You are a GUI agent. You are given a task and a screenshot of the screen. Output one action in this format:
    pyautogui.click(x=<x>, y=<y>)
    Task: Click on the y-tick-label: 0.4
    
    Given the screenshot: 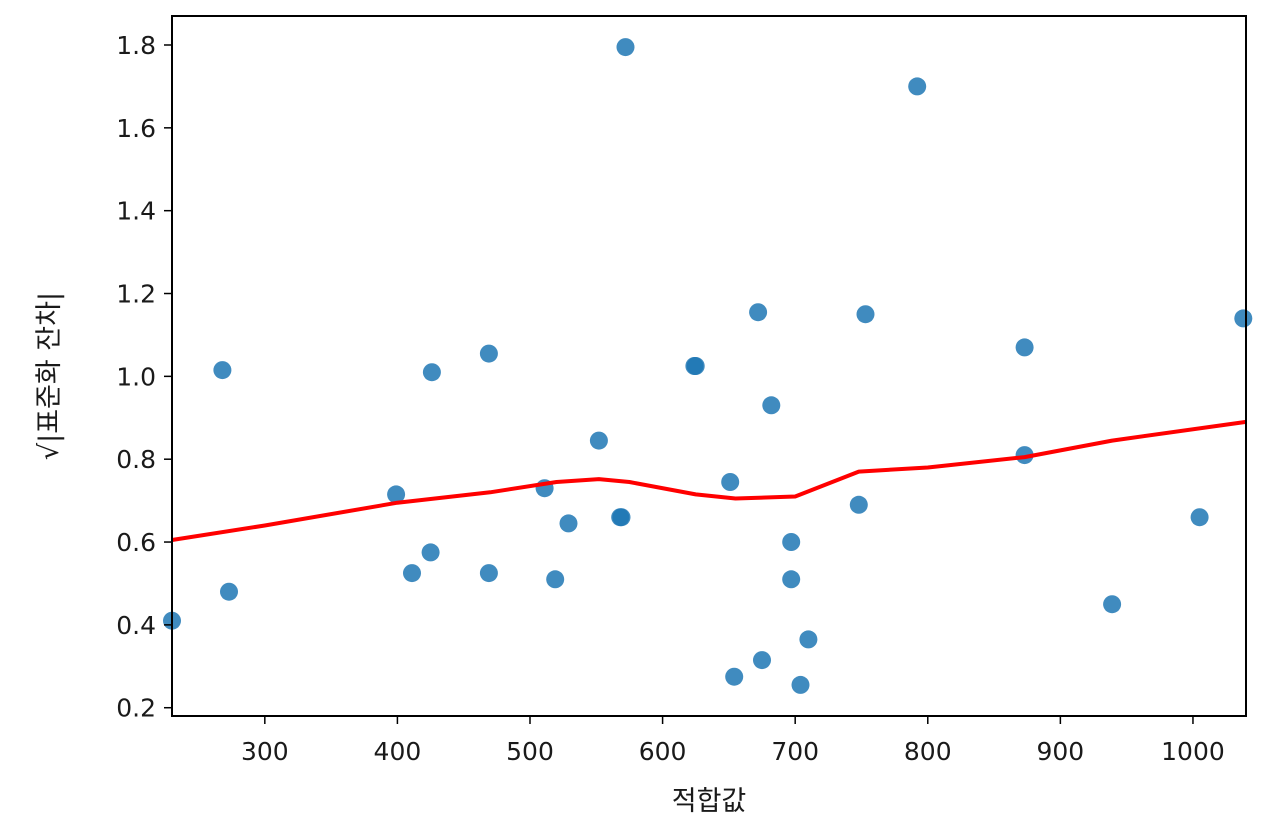 What is the action you would take?
    pyautogui.click(x=136, y=625)
    